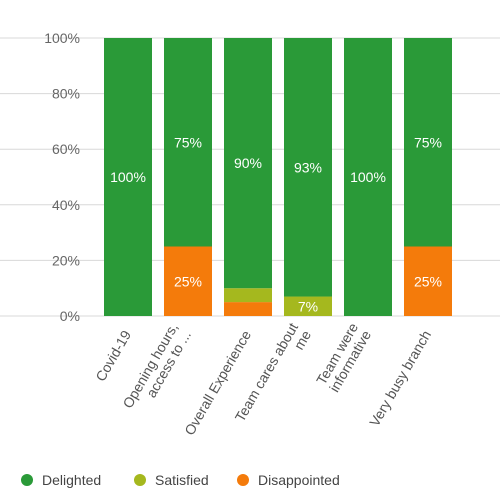  I want to click on y-tick-label: 100%, so click(62, 38).